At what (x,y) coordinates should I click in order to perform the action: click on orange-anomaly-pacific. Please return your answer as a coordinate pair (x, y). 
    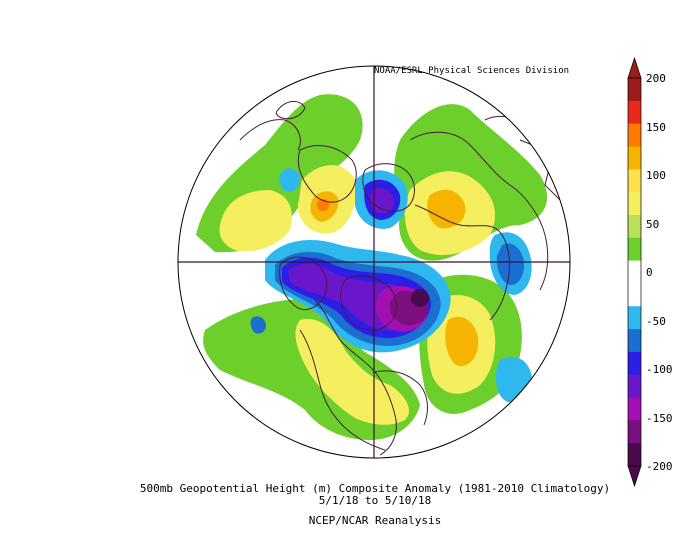
    Looking at the image, I should click on (462, 341).